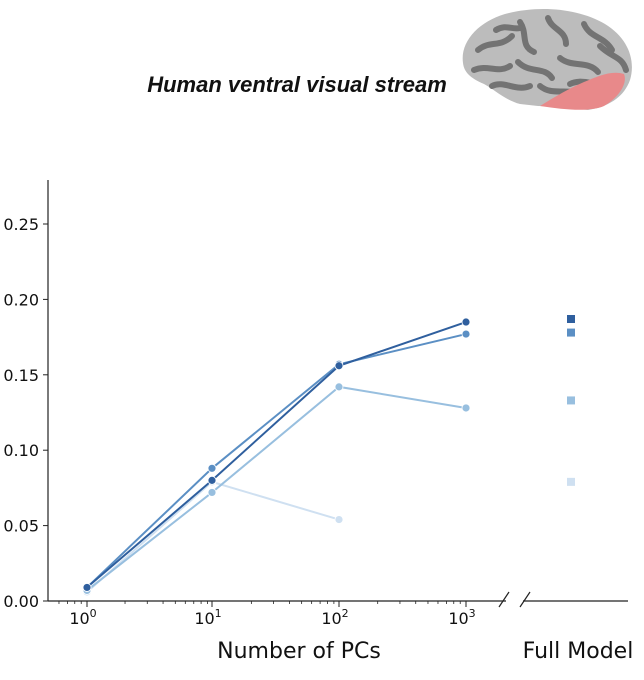 The image size is (644, 680). Describe the element at coordinates (25, 413) in the screenshot. I see `y-axis-ticks: 0.00 0.05 0.10 0.15 0.20 0.25` at that location.